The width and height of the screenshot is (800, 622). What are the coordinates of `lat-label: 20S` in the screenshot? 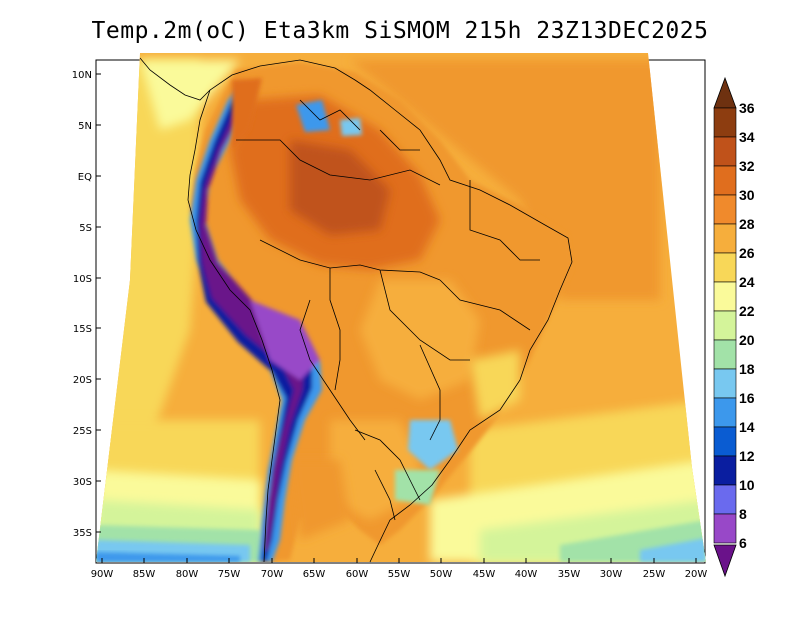 It's located at (82, 380).